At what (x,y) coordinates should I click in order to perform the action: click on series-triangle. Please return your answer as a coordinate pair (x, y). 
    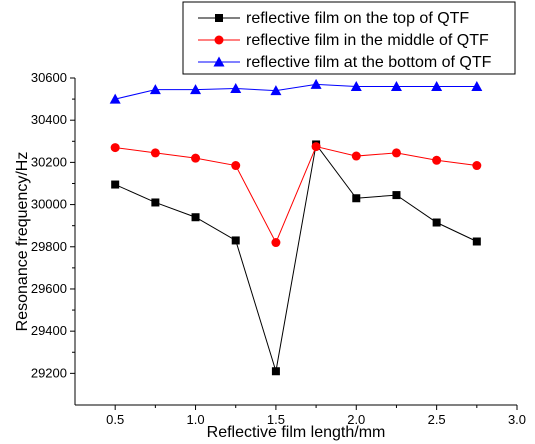
    Looking at the image, I should click on (296, 91).